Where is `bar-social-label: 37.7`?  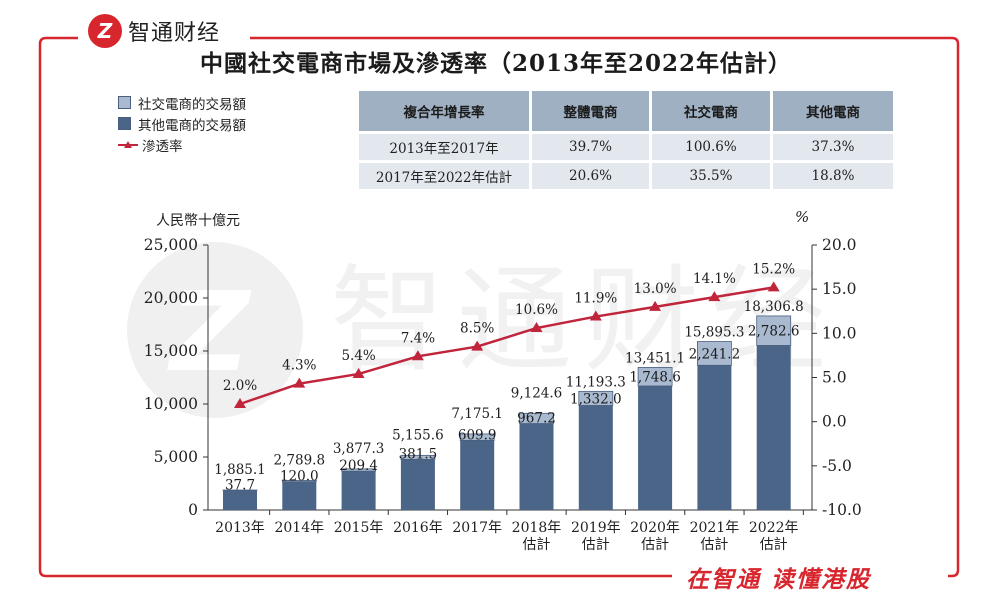
bar-social-label: 37.7 is located at coordinates (240, 485).